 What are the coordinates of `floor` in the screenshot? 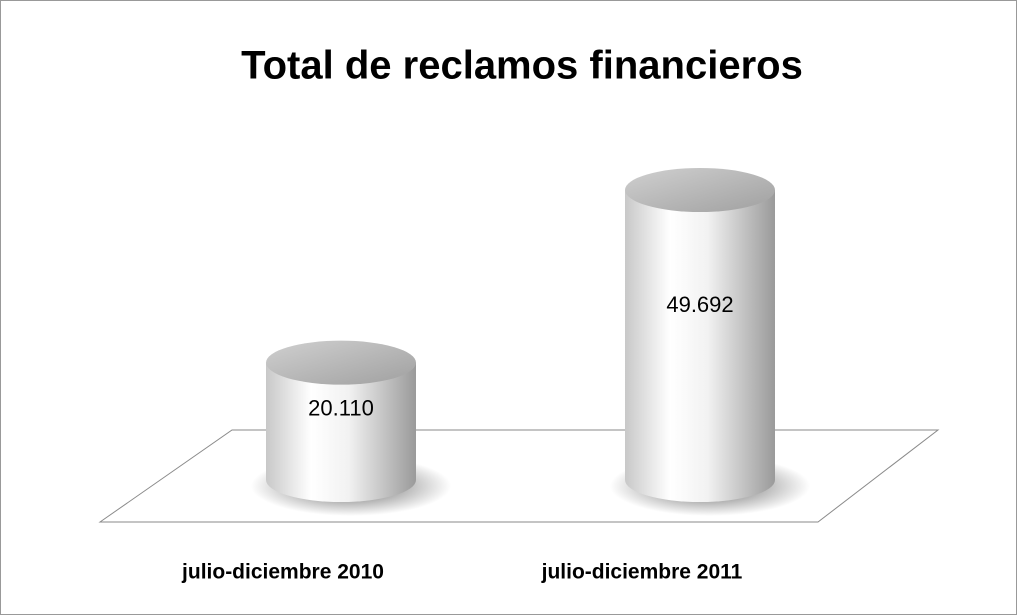 It's located at (519, 476).